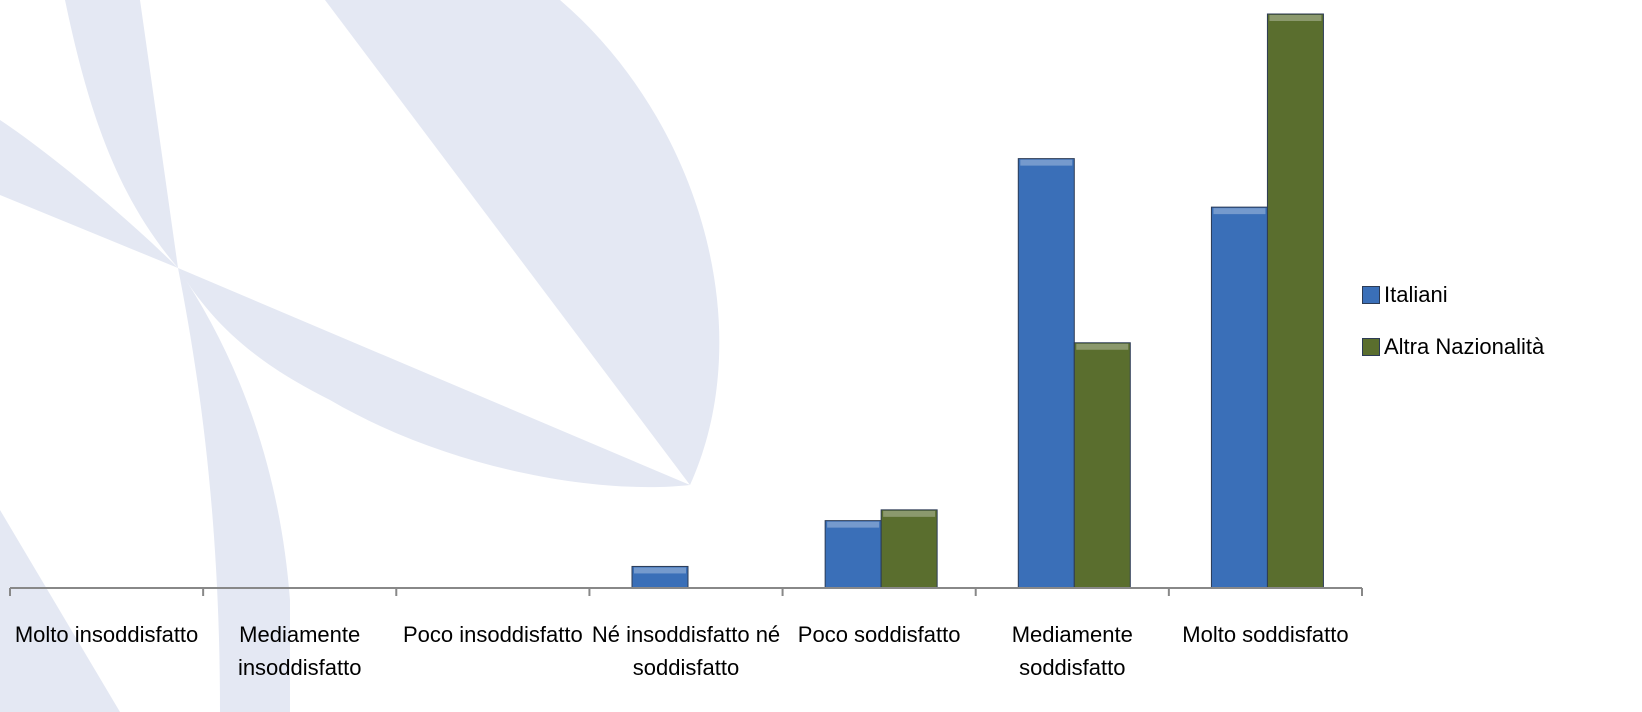 This screenshot has width=1642, height=712. Describe the element at coordinates (1464, 346) in the screenshot. I see `legend-label: Altra Nazionalità` at that location.